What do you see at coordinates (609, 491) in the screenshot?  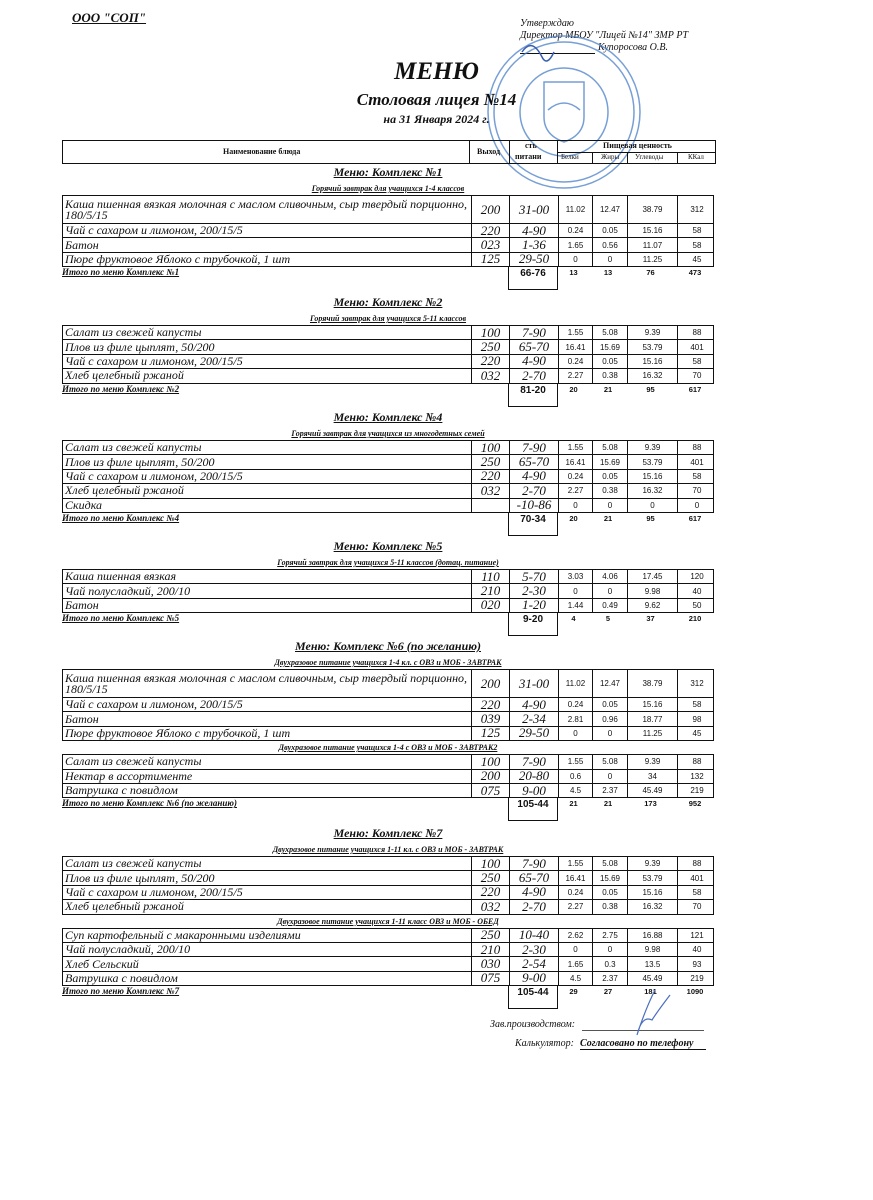 I see `dish-fat: 0.38` at bounding box center [609, 491].